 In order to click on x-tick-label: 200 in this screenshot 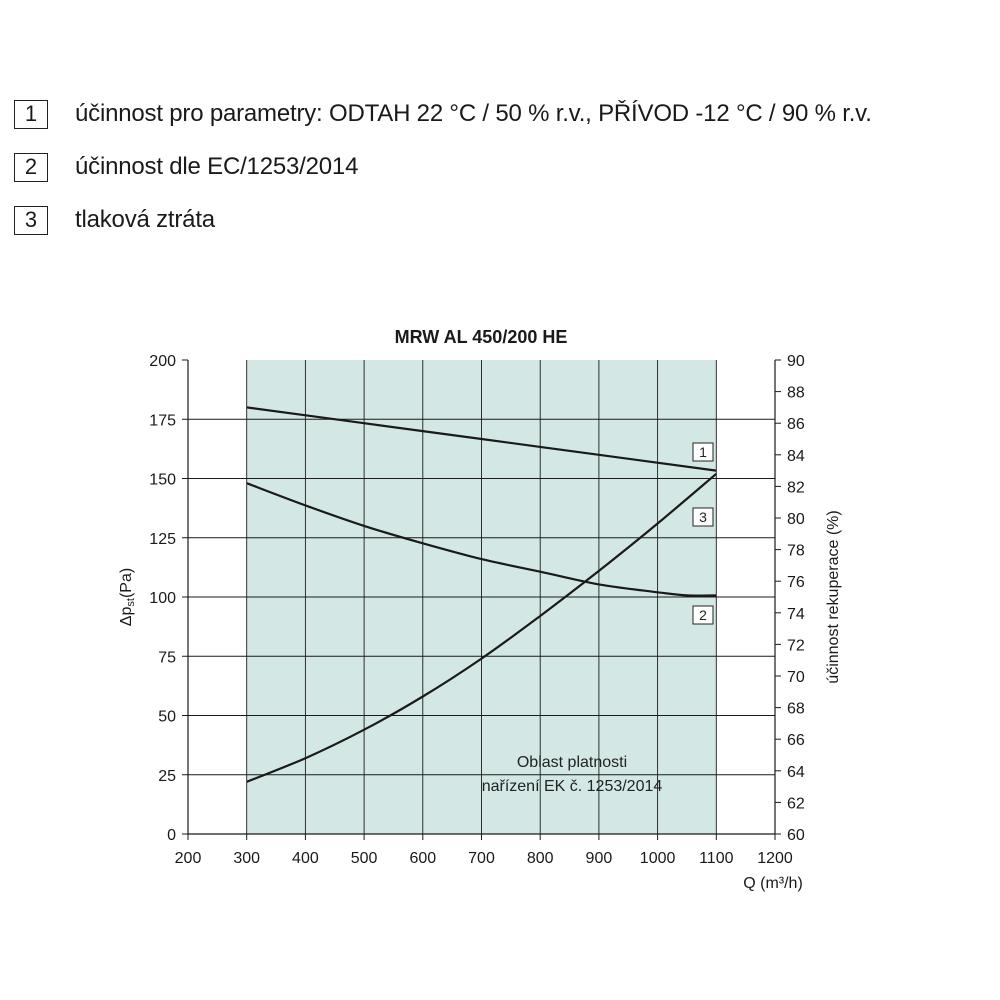, I will do `click(188, 858)`.